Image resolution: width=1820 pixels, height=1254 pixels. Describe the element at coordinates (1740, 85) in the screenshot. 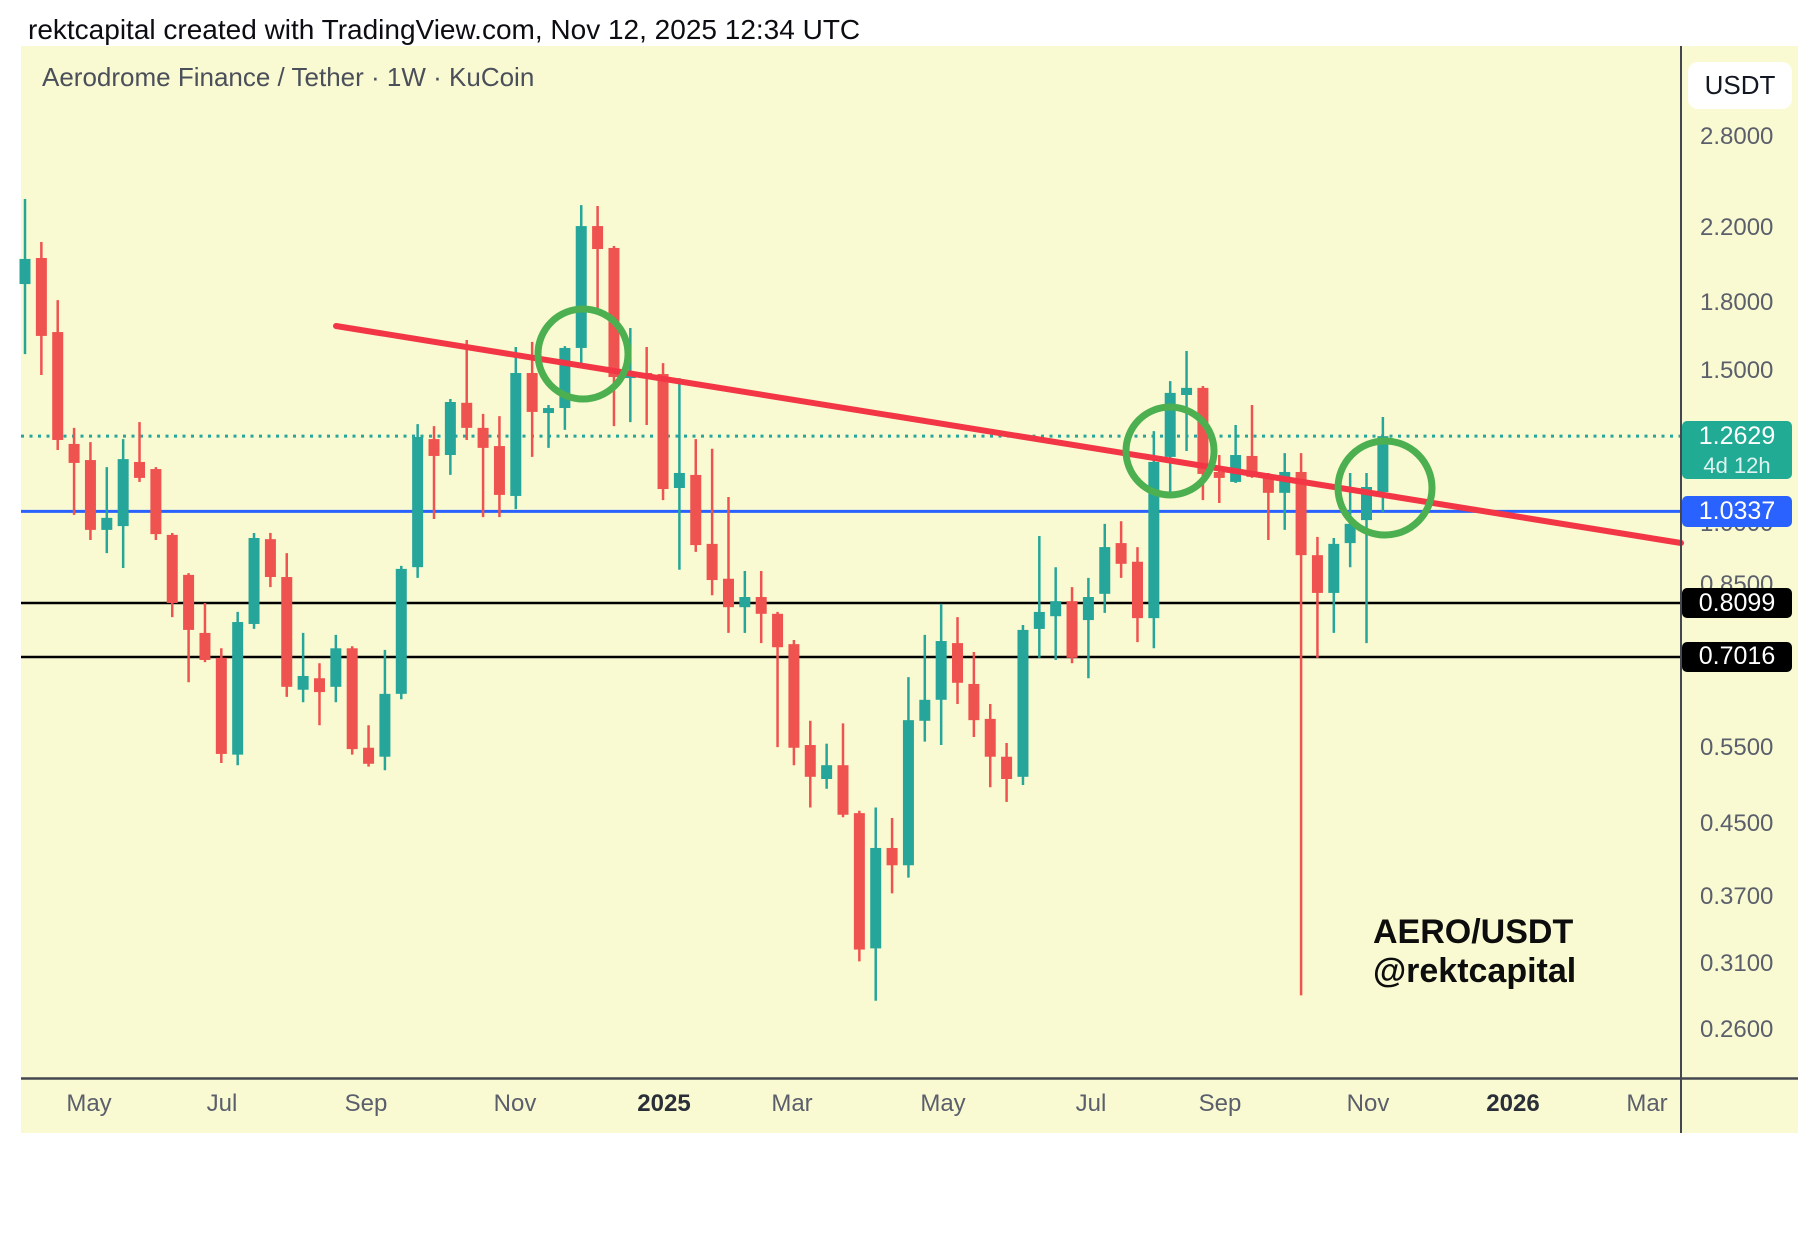

I see `currency-pill: USDT` at that location.